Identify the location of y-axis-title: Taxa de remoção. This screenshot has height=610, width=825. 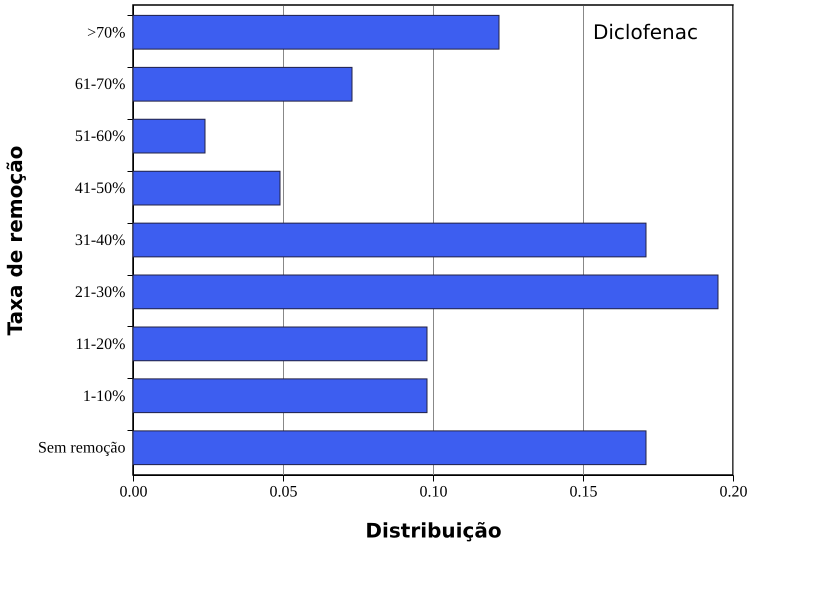
(14, 241).